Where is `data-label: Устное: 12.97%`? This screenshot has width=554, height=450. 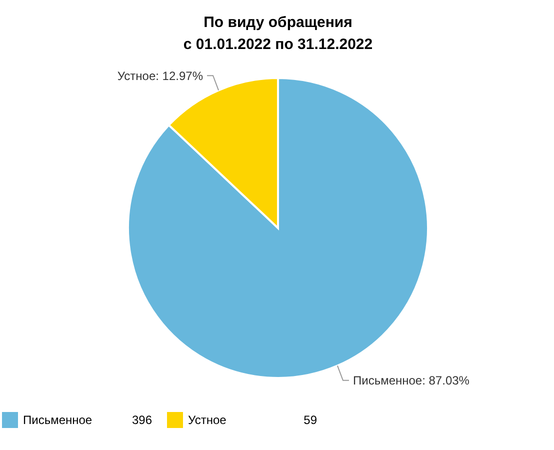 data-label: Устное: 12.97% is located at coordinates (160, 75).